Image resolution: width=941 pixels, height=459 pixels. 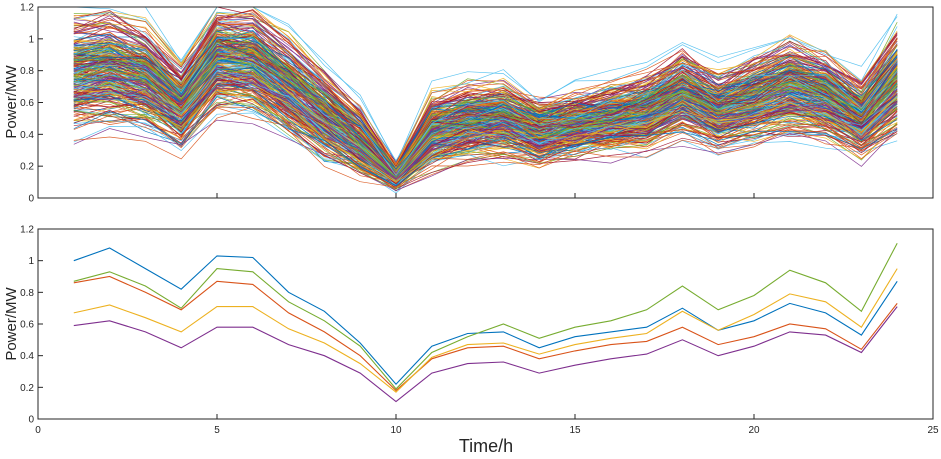 I want to click on x-tick-label: 10, so click(x=396, y=430).